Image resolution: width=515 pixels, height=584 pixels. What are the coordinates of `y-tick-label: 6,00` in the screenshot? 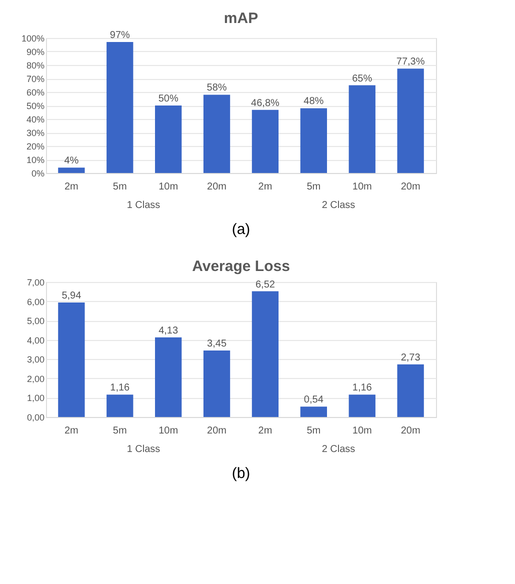 It's located at (35, 301).